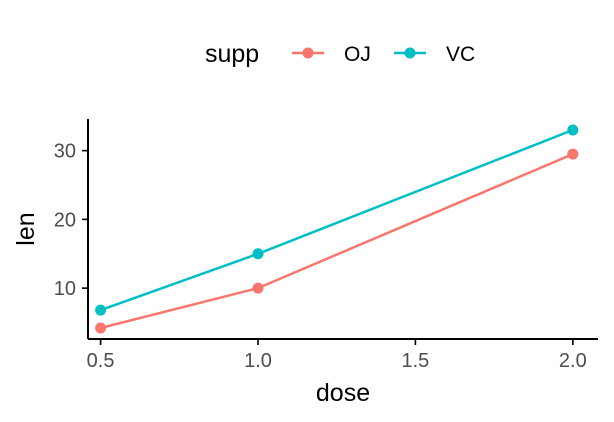 The image size is (614, 422). I want to click on legend-title: supp, so click(232, 54).